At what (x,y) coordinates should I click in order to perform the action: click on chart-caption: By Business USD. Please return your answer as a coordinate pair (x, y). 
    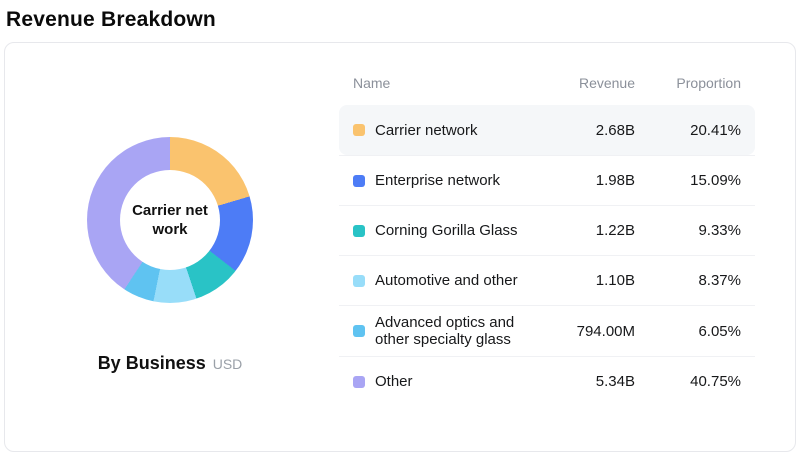
    Looking at the image, I should click on (170, 363).